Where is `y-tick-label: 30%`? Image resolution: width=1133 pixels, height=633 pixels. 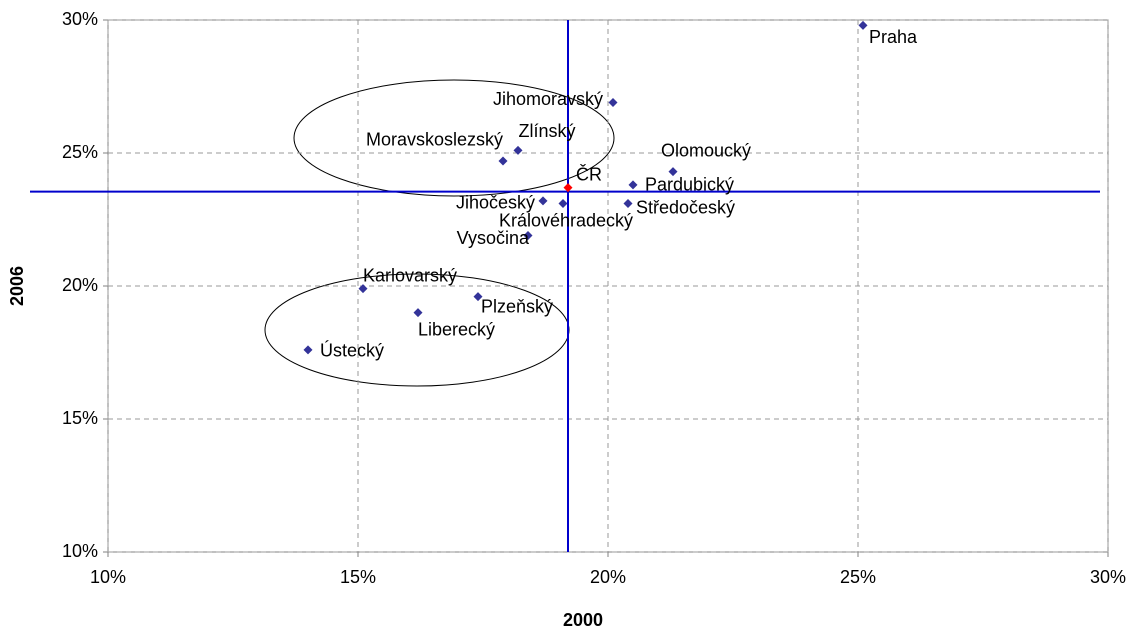
y-tick-label: 30% is located at coordinates (80, 19).